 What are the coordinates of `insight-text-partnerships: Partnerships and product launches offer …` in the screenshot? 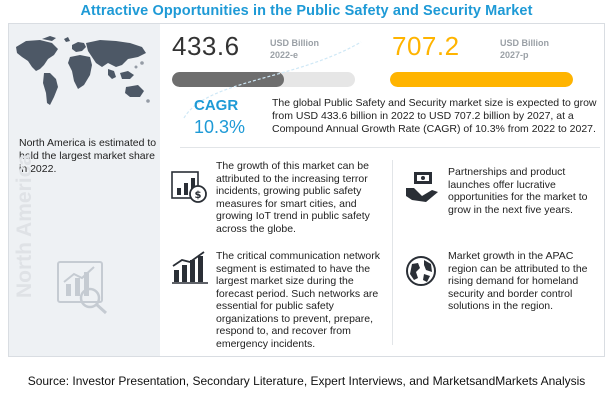 It's located at (518, 191).